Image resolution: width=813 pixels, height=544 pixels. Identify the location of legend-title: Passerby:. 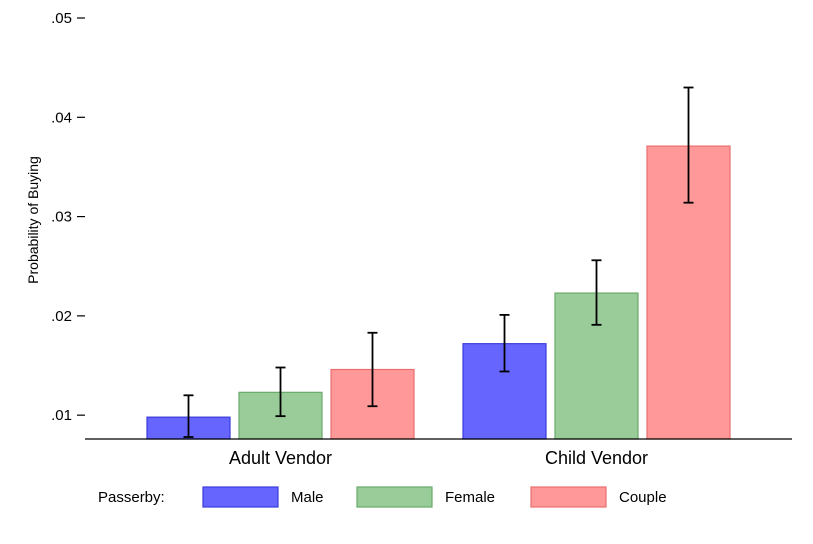
(131, 497).